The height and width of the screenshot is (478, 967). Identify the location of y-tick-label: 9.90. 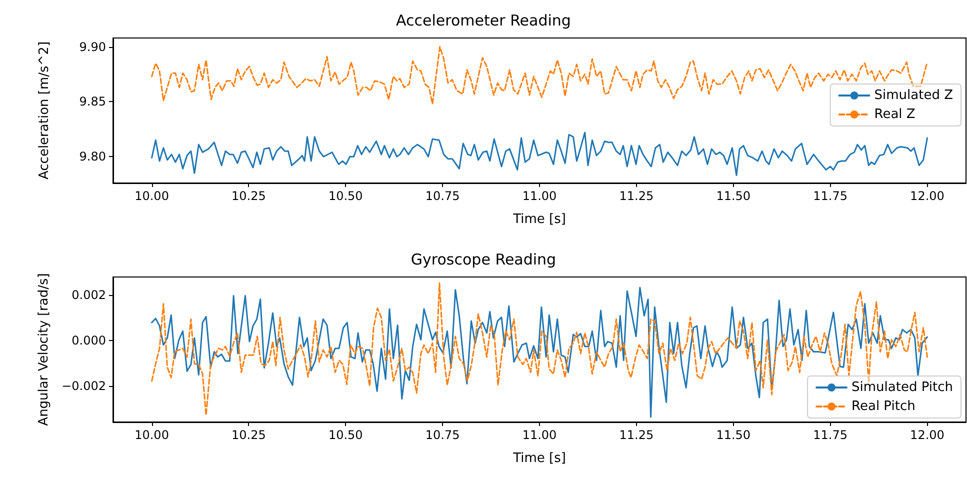
(92, 47).